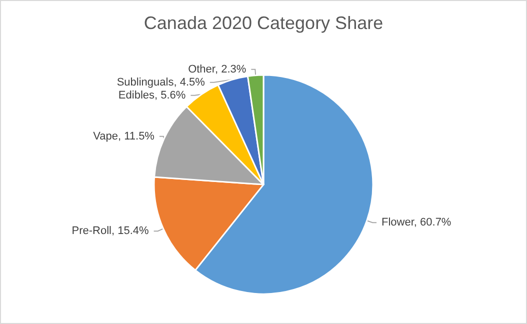 The width and height of the screenshot is (527, 324). Describe the element at coordinates (417, 222) in the screenshot. I see `slice-label: Flower, 60.7%` at that location.